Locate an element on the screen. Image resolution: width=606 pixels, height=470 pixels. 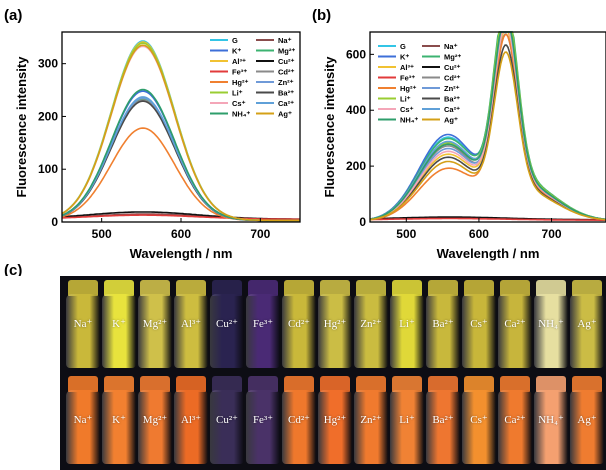
top-vial-12: Ca²⁺ is located at coordinates (515, 324).